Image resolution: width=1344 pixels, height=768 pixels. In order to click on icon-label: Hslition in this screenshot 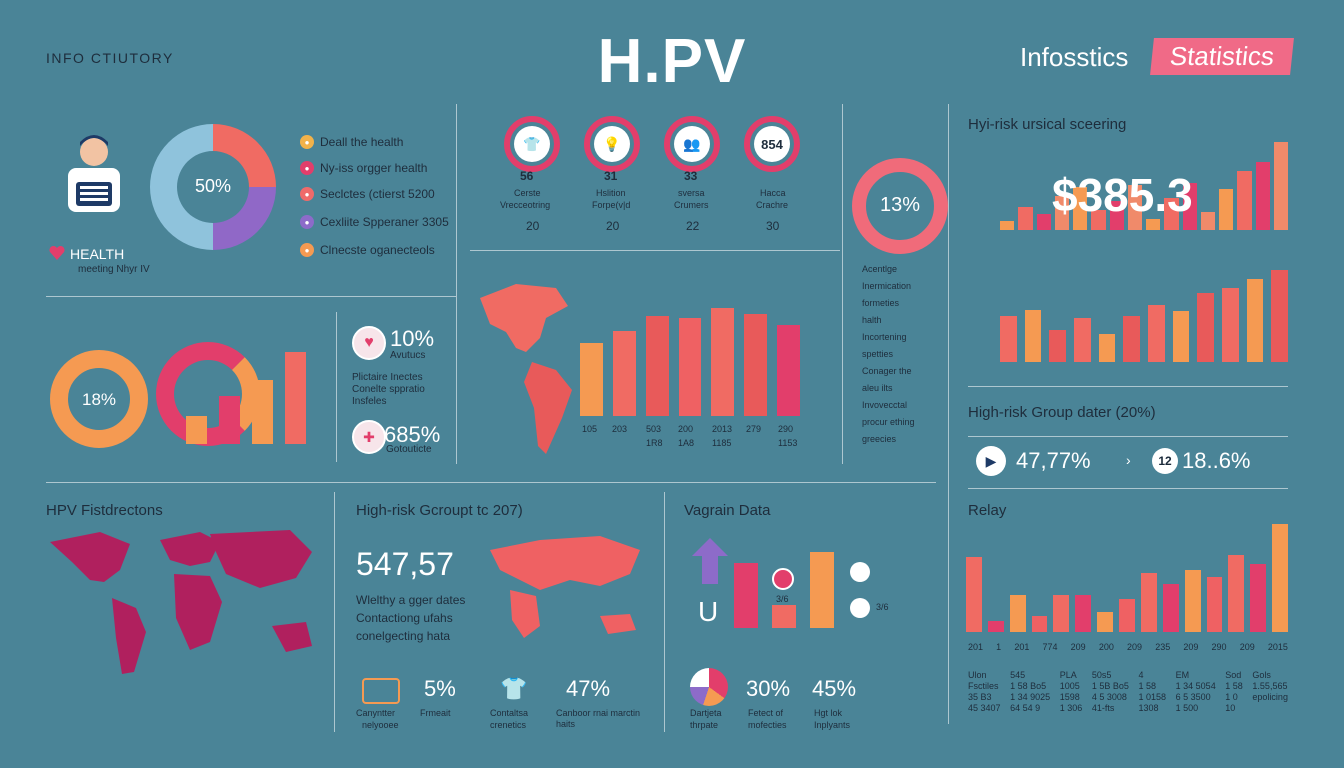, I will do `click(611, 193)`.